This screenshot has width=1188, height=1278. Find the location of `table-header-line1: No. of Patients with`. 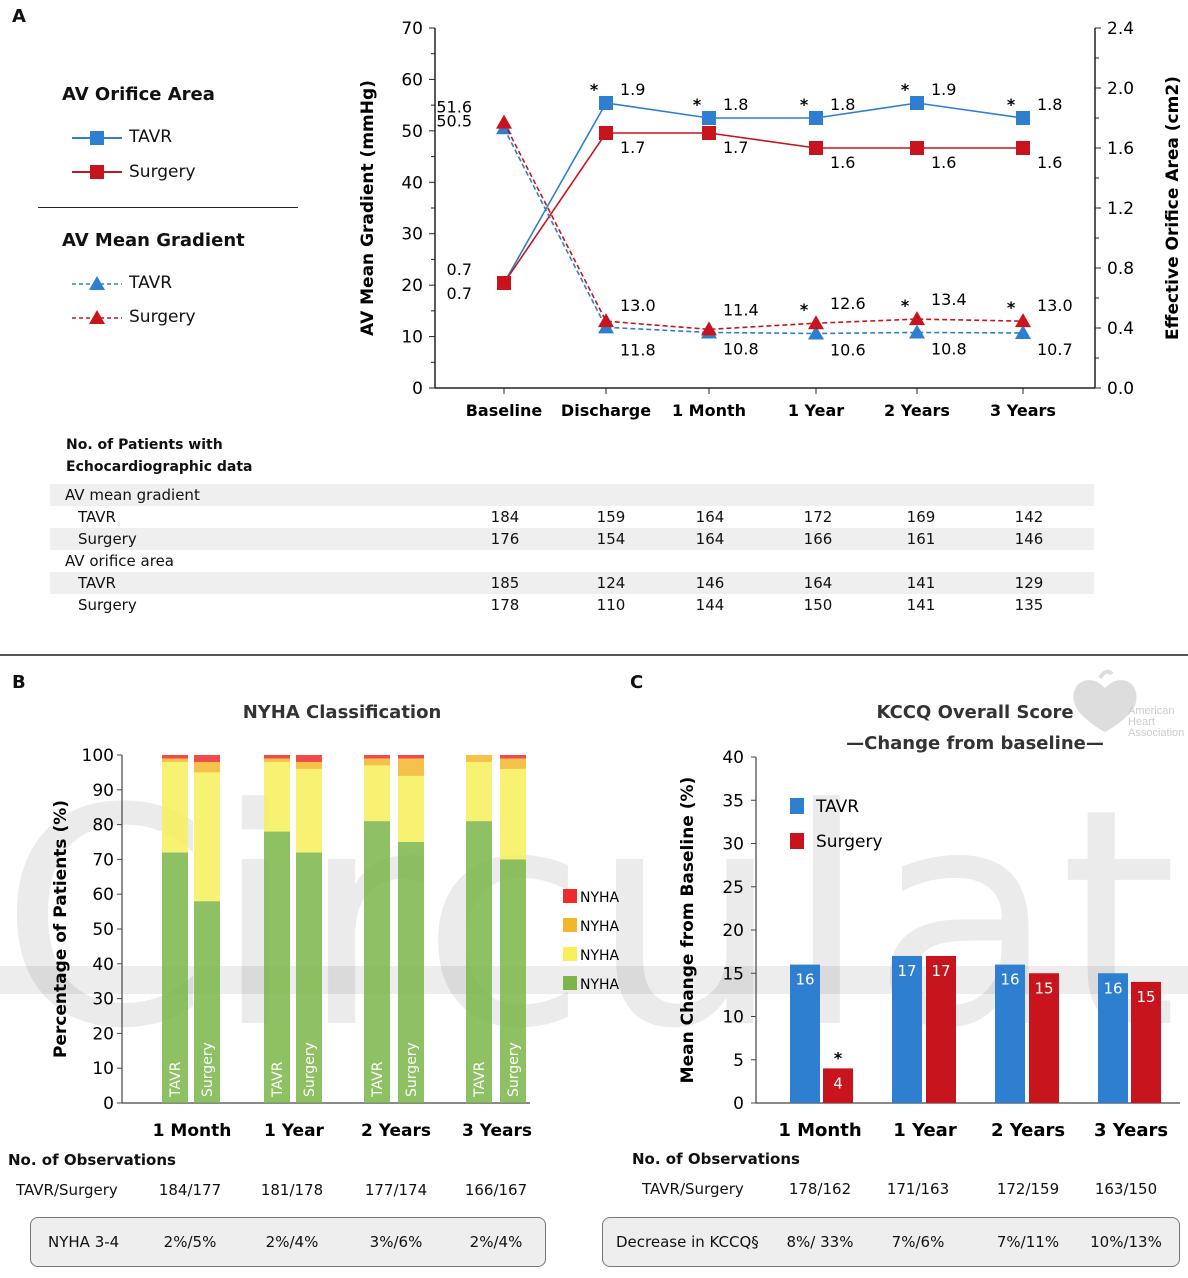

table-header-line1: No. of Patients with is located at coordinates (144, 445).